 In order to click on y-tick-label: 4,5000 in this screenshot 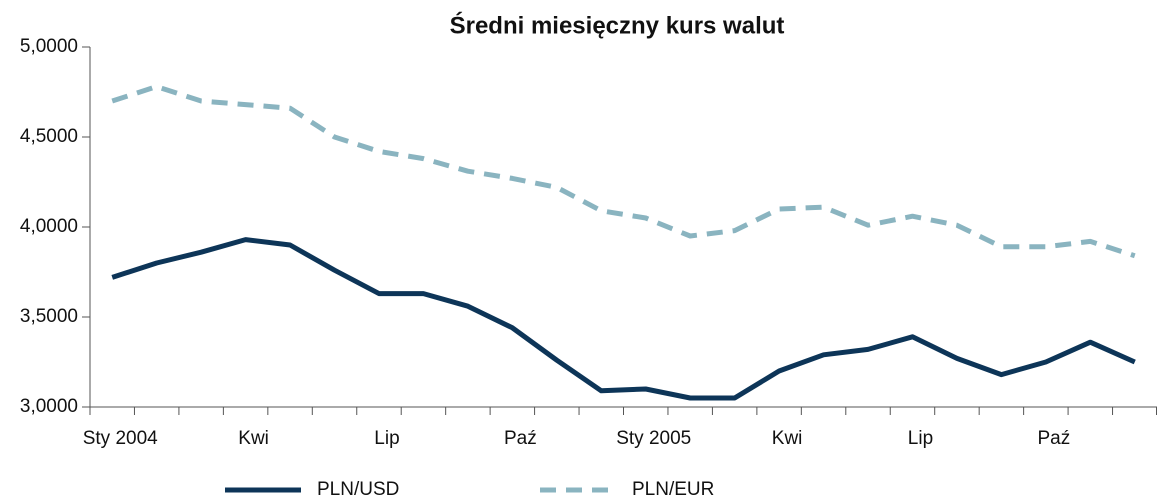, I will do `click(49, 136)`.